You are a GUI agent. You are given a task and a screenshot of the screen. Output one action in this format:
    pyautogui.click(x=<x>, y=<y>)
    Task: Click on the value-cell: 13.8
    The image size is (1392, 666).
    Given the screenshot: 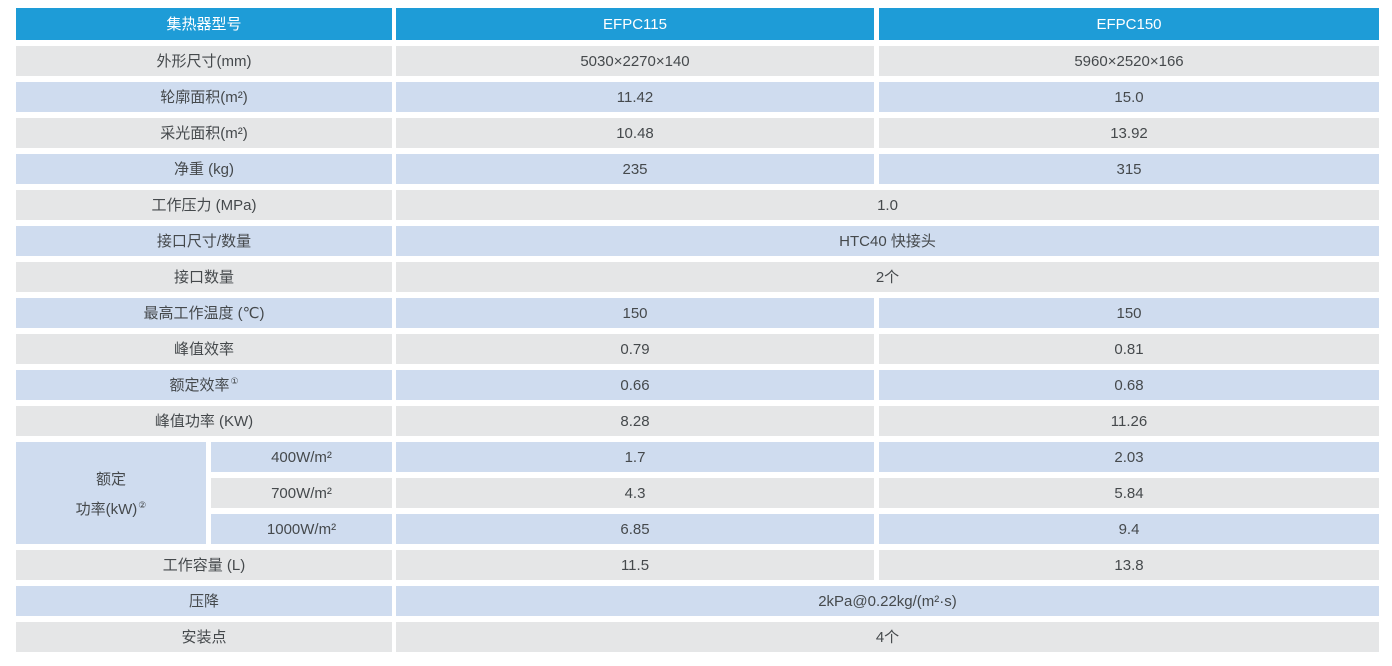 What is the action you would take?
    pyautogui.click(x=1129, y=565)
    